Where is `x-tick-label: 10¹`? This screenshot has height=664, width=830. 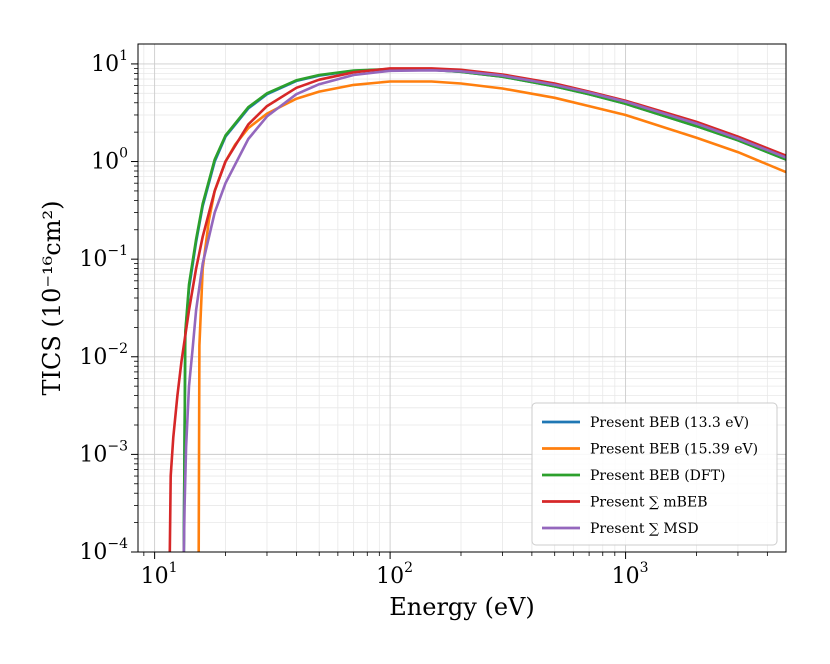
x-tick-label: 10¹ is located at coordinates (159, 574).